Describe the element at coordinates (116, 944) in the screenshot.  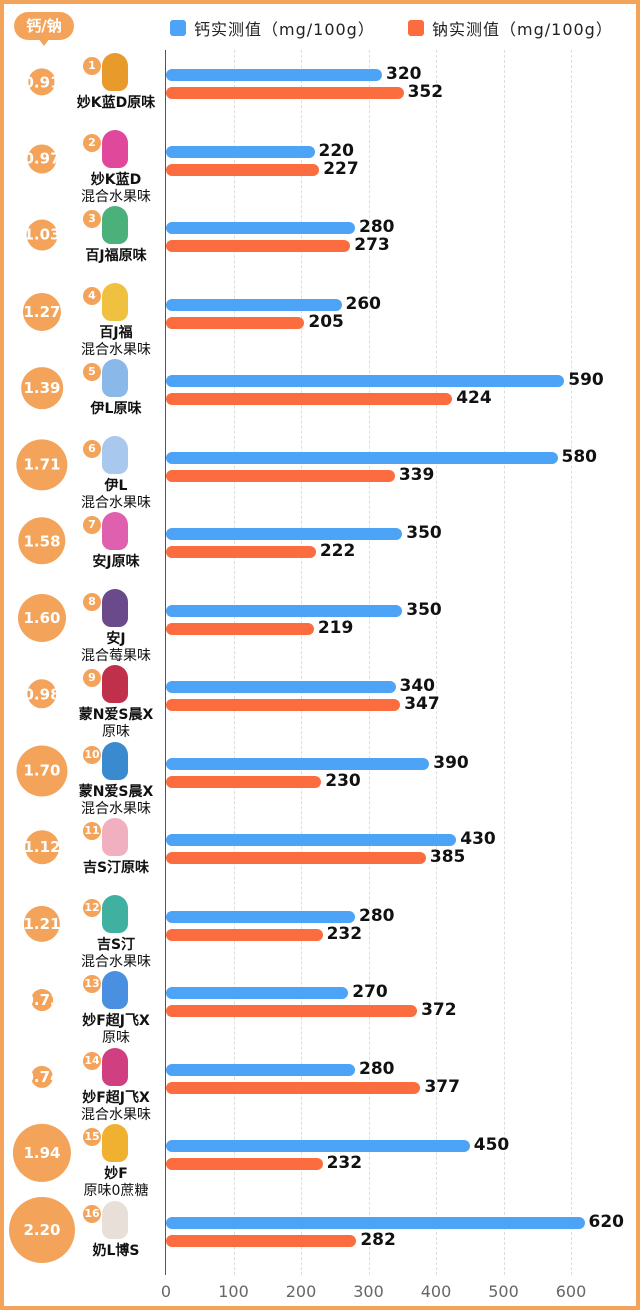
I see `product-name: 吉S汀` at that location.